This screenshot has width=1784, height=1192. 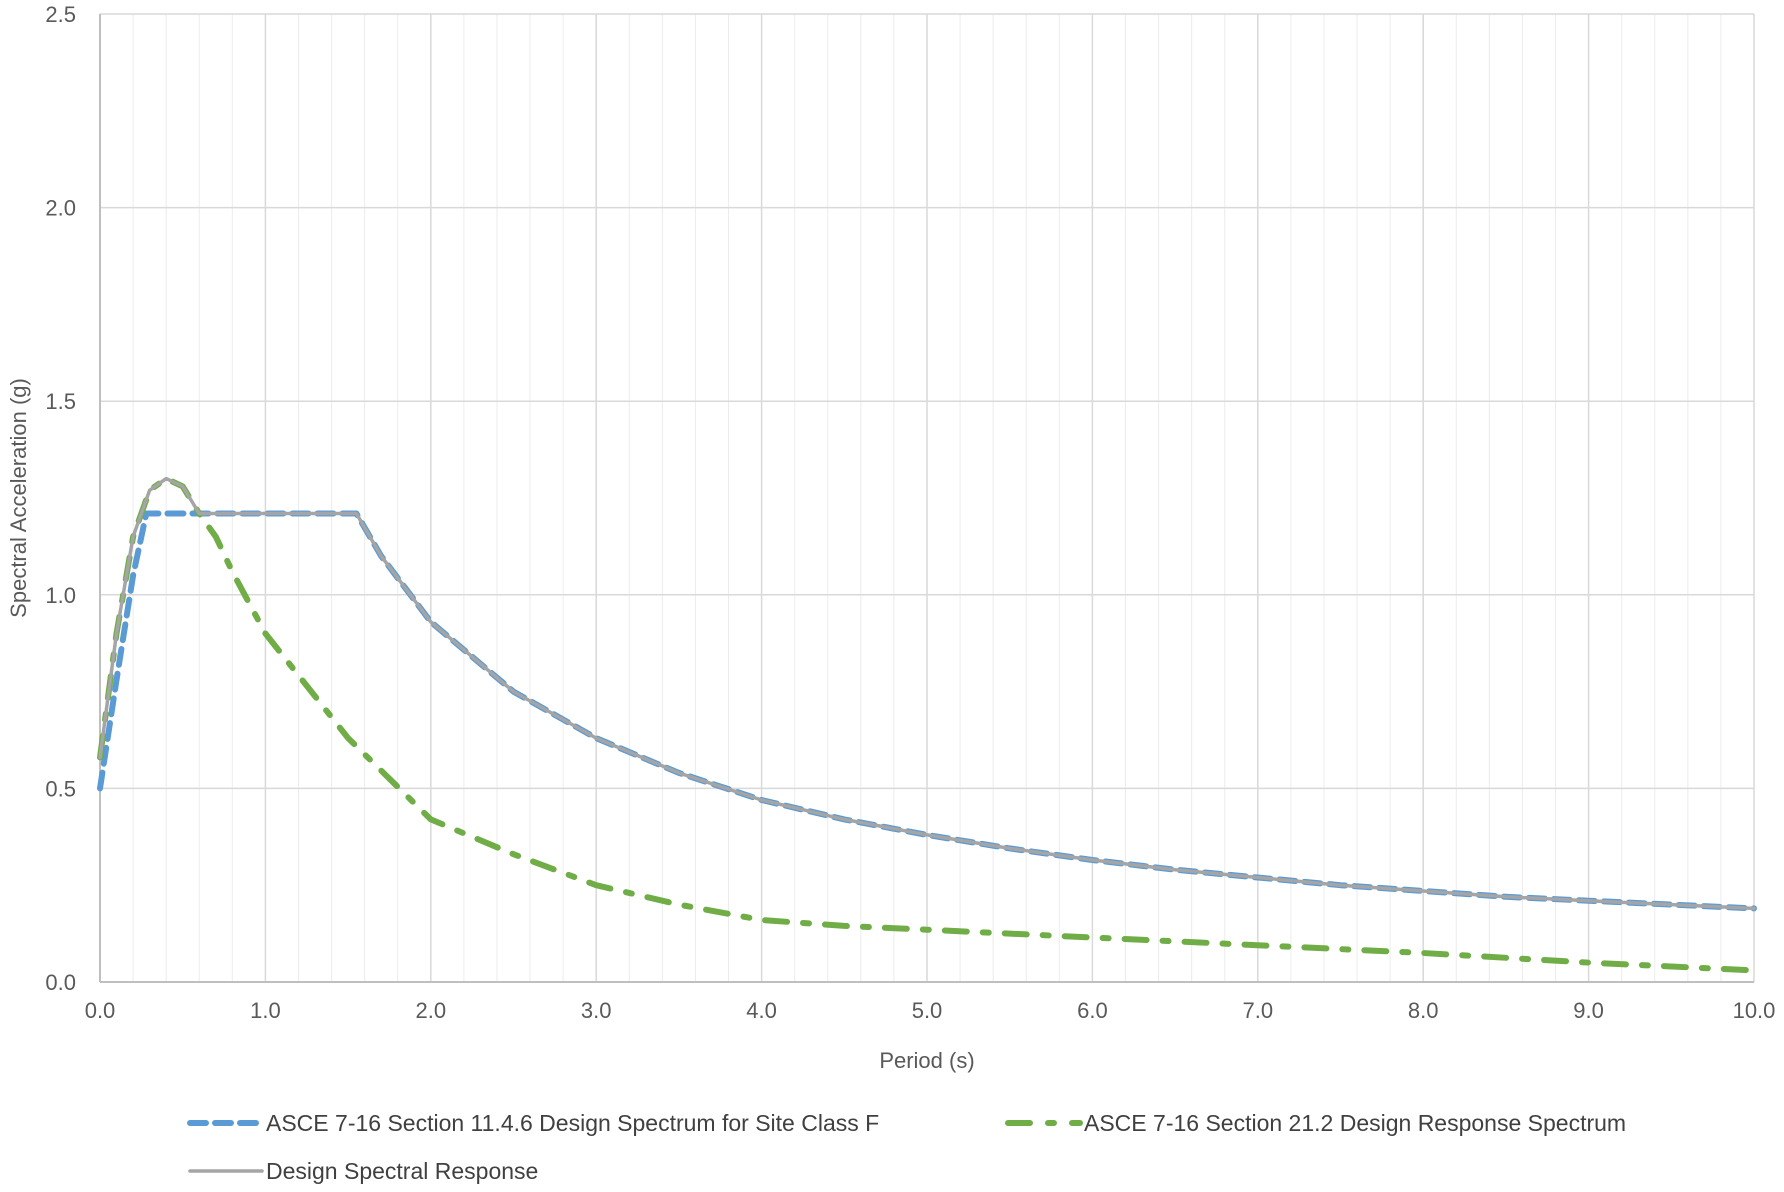 What do you see at coordinates (927, 1010) in the screenshot?
I see `x-tick-label: 5.0` at bounding box center [927, 1010].